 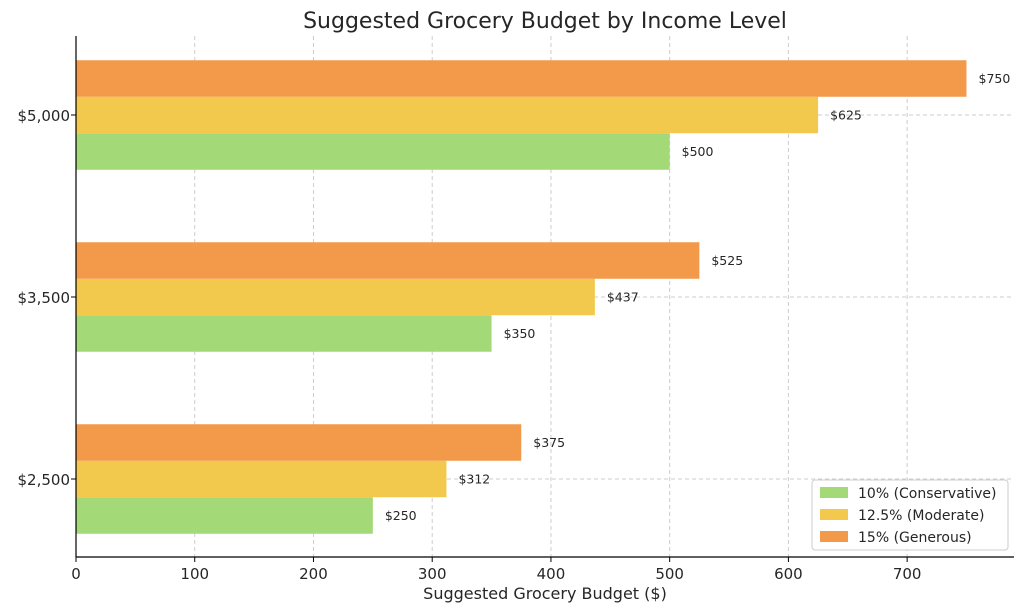 I want to click on x-tick-label: 700, so click(x=907, y=574).